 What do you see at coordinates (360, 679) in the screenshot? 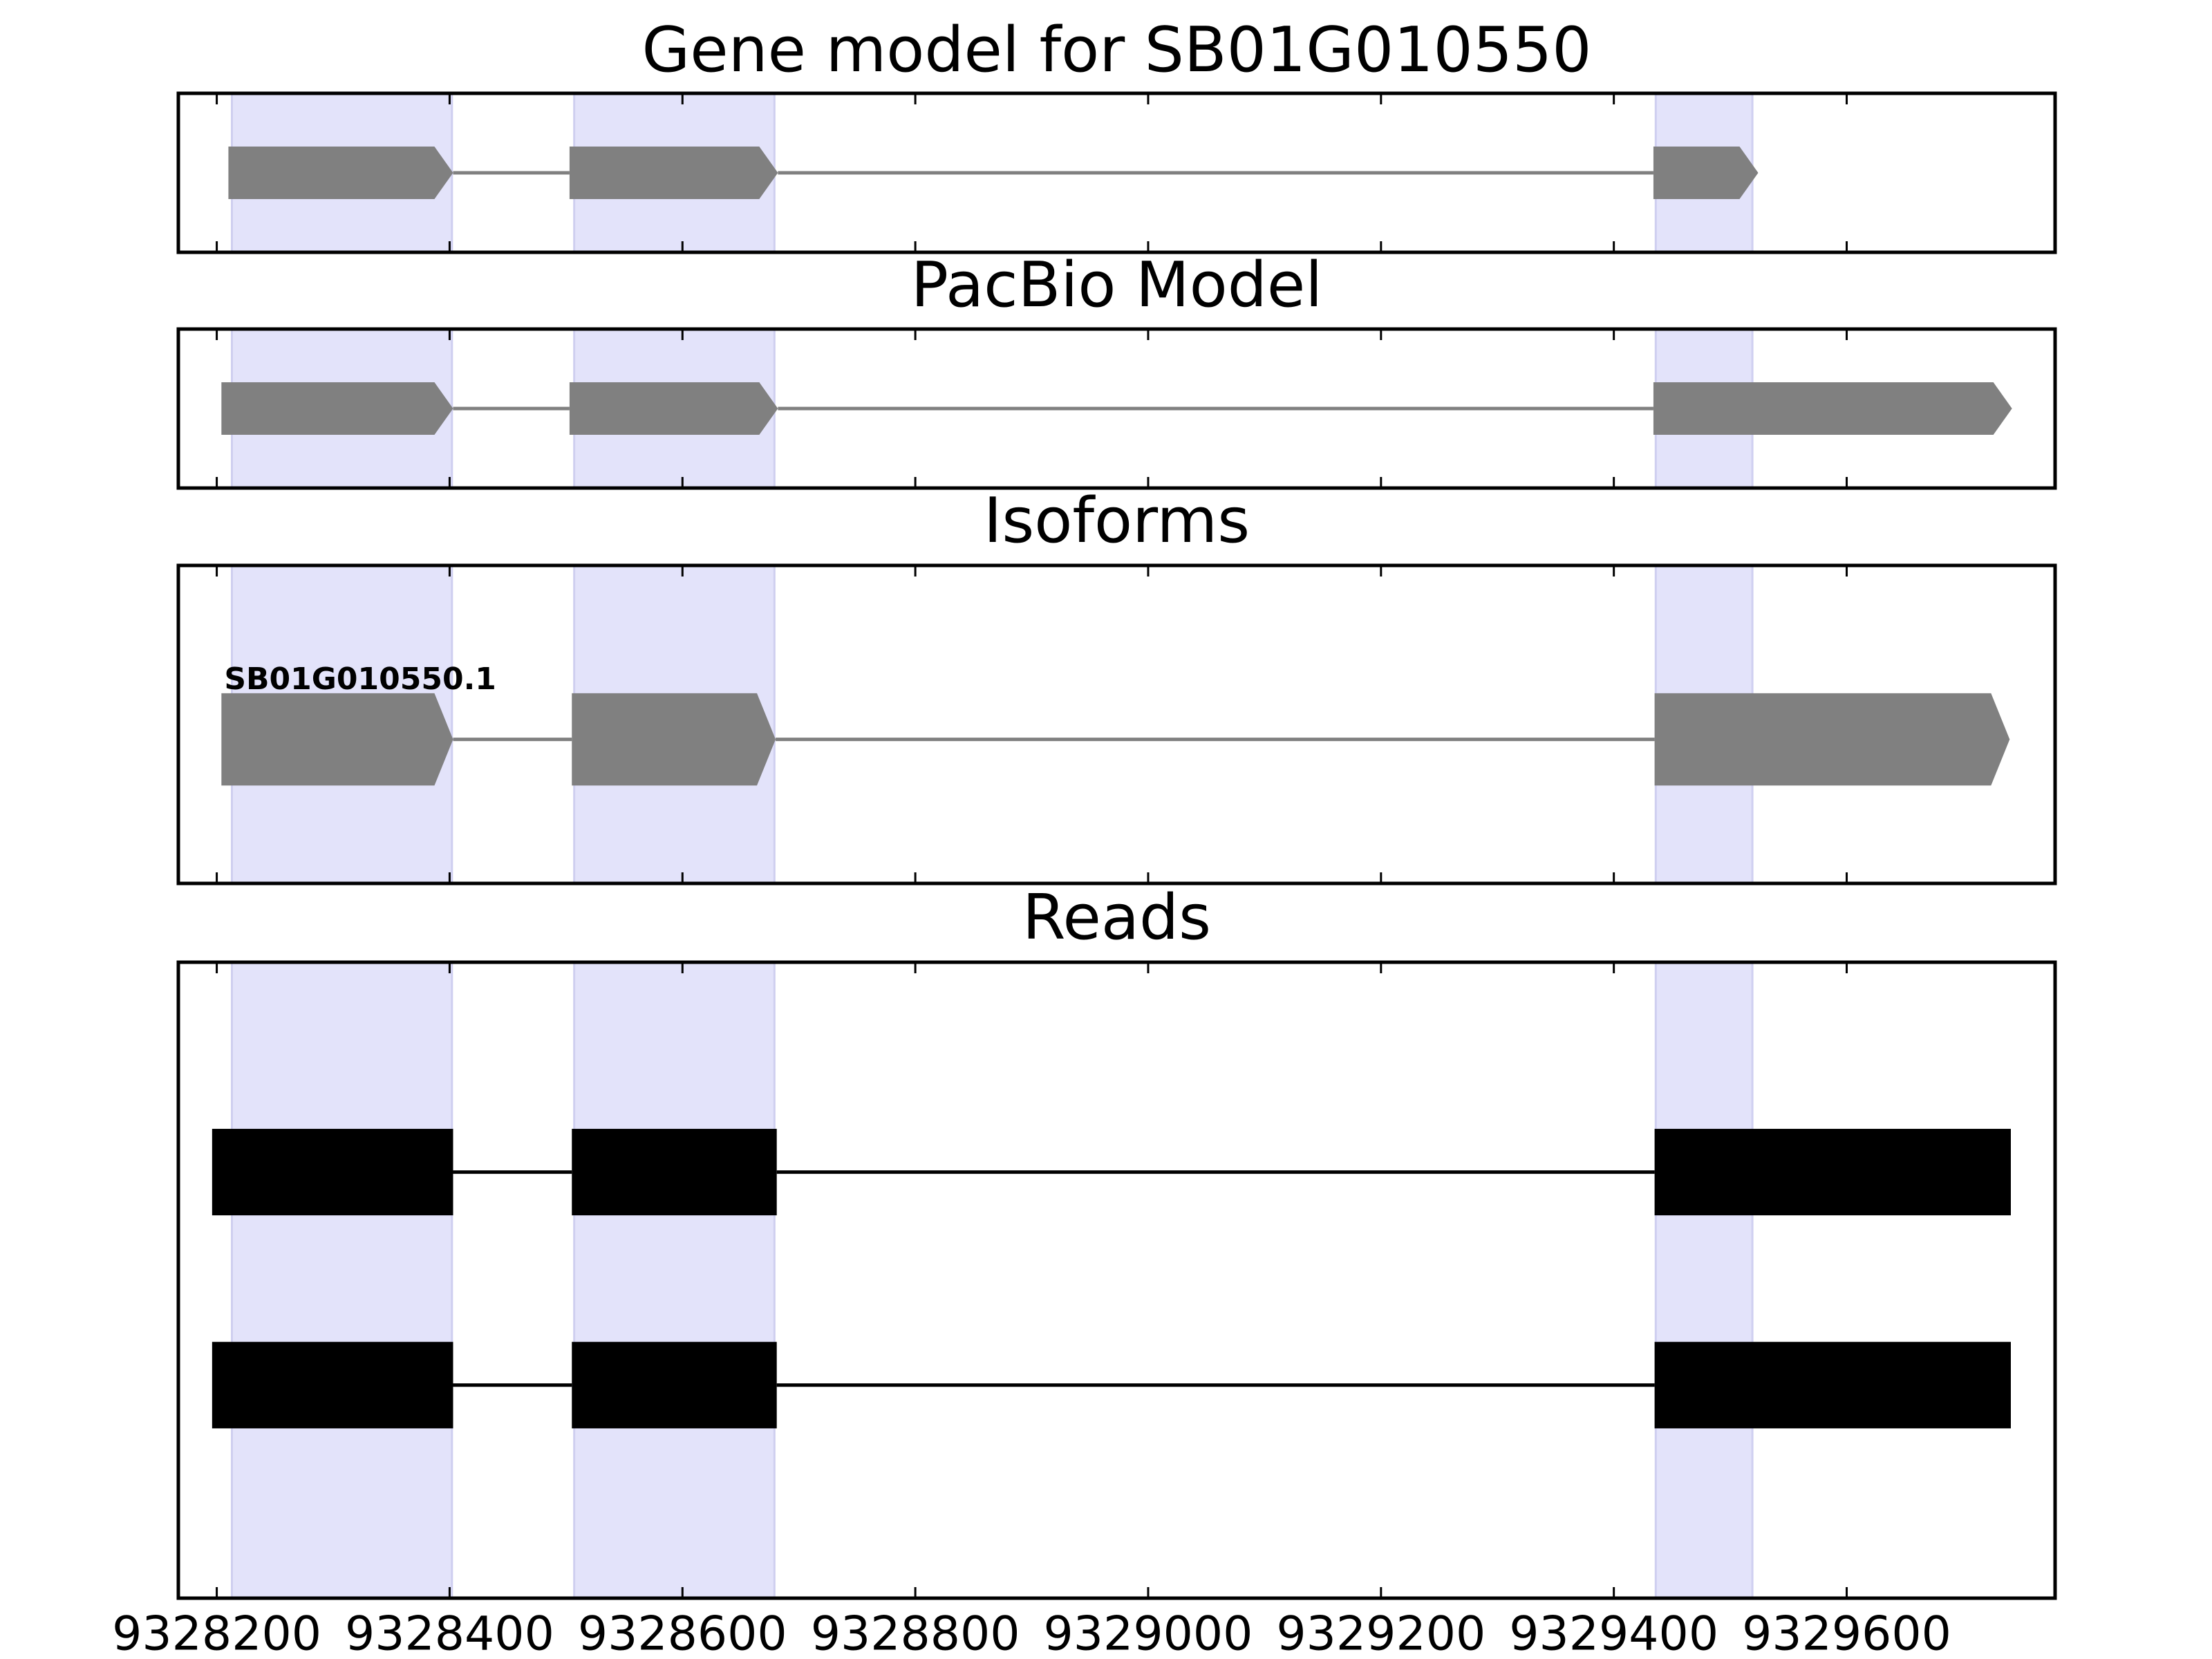
I see `isoform-label: SB01G010550.1` at bounding box center [360, 679].